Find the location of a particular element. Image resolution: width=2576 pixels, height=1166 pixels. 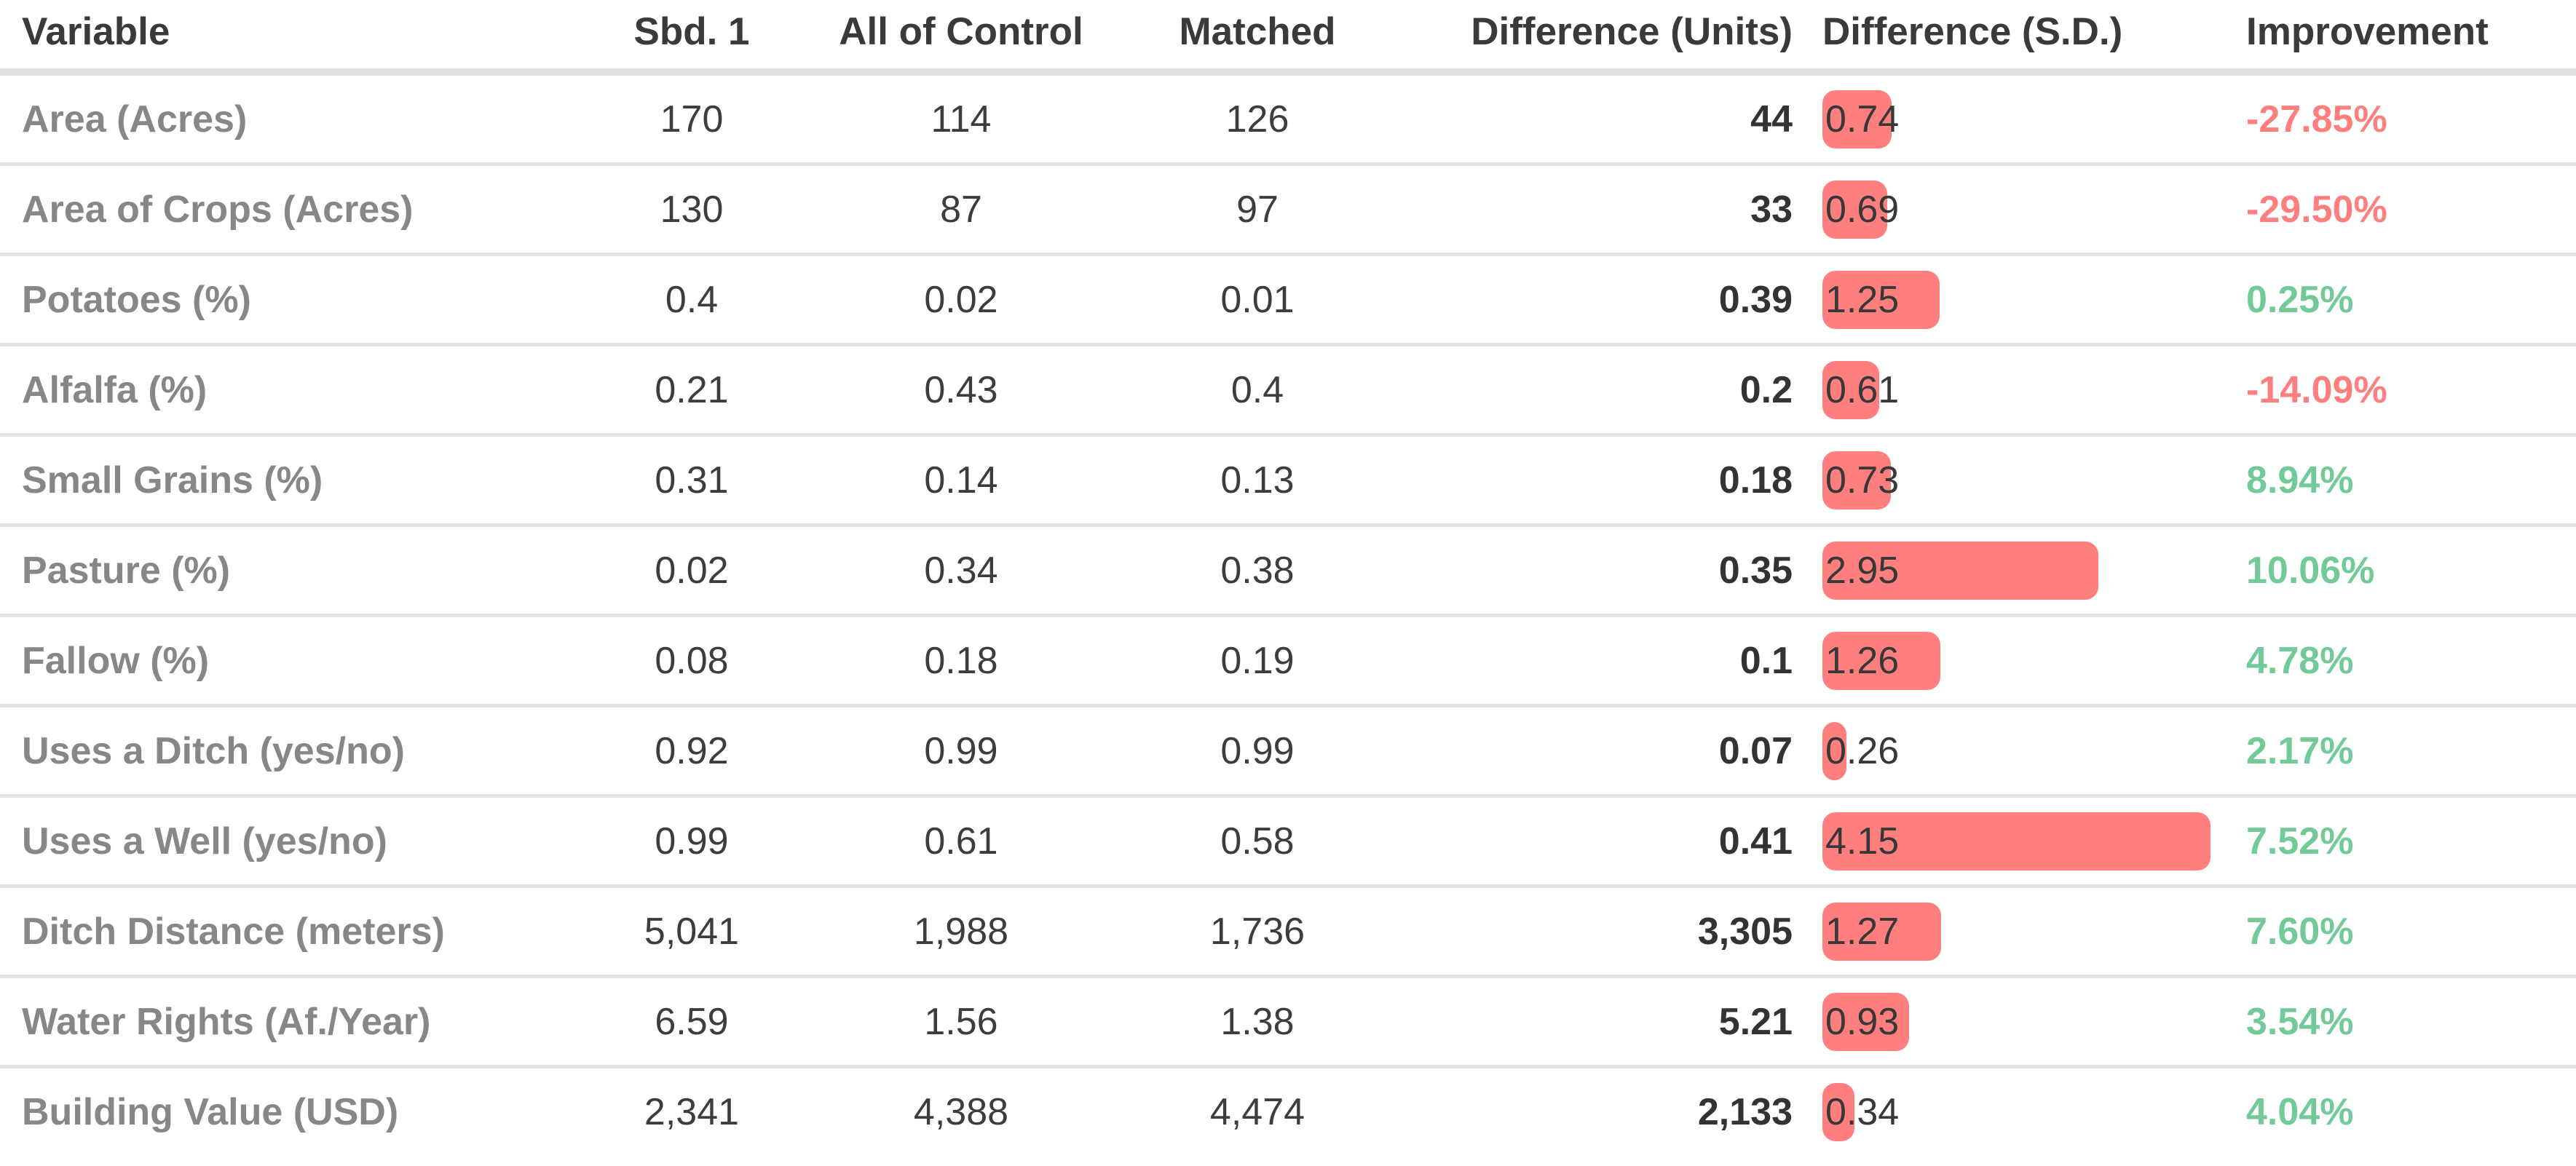

cell-diff-sd: 2.95 is located at coordinates (2022, 570).